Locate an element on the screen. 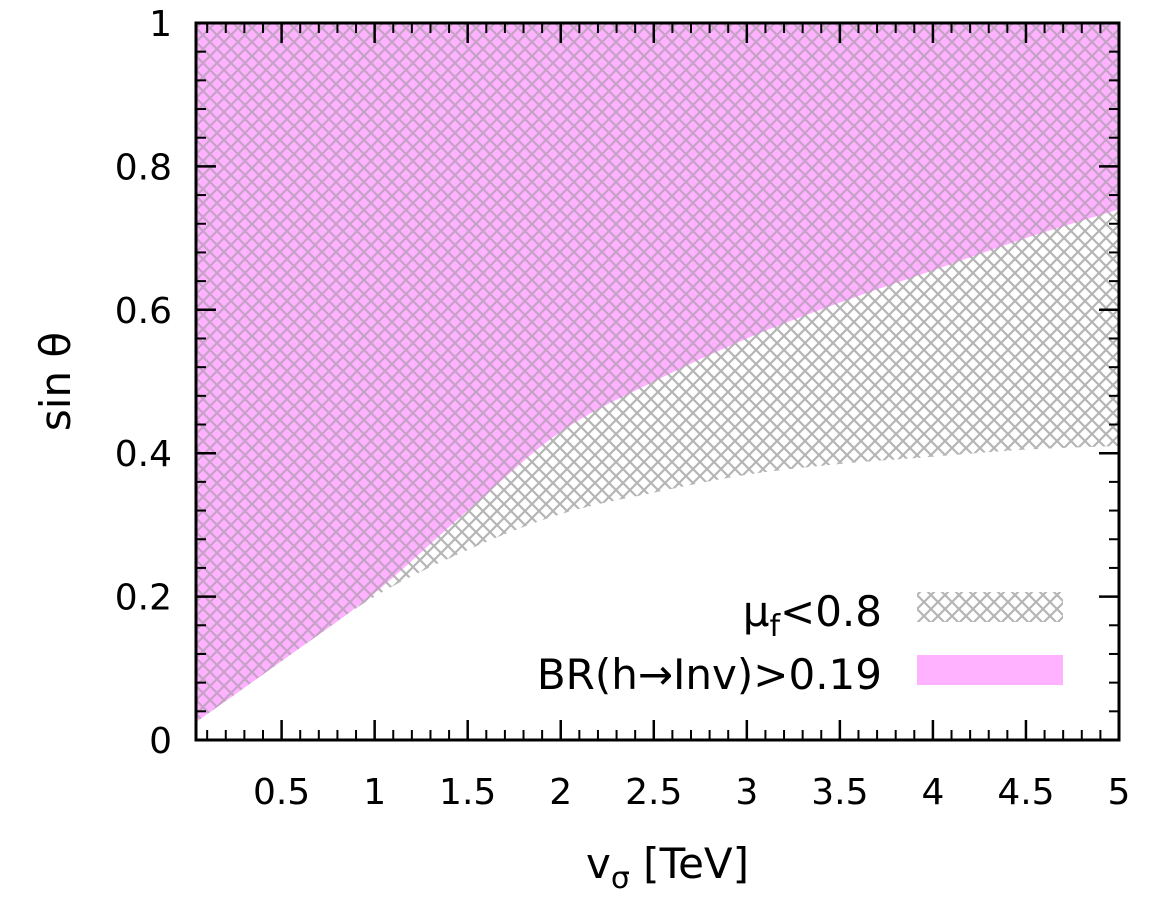 Image resolution: width=1150 pixels, height=905 pixels. legend-swatch-br is located at coordinates (990, 670).